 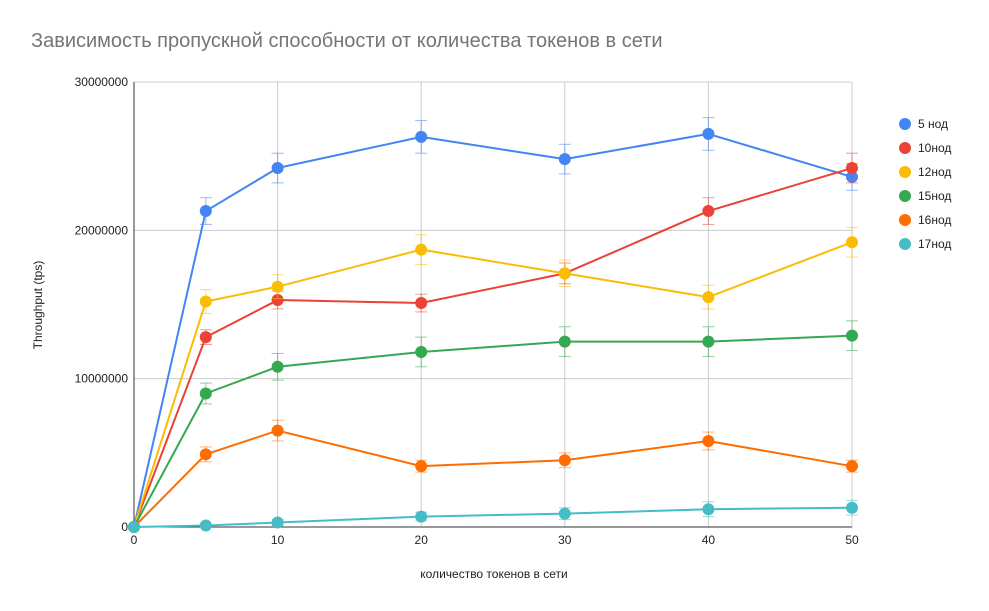 I want to click on legend-label: 17нод, so click(x=934, y=244).